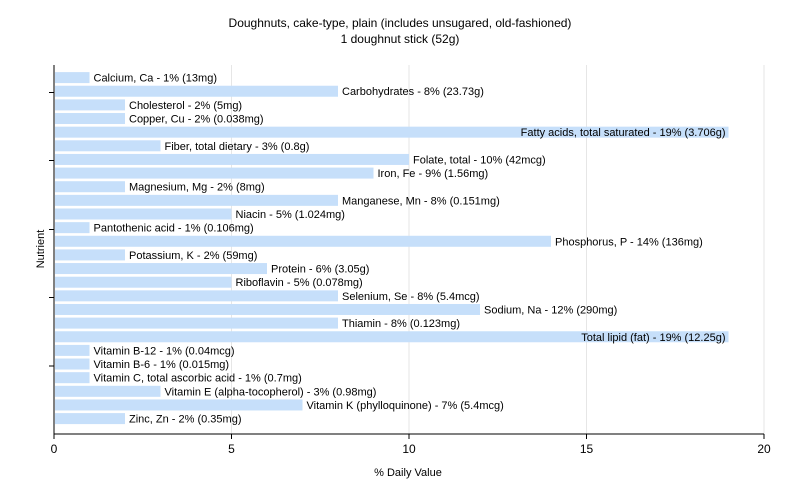  I want to click on x-tick-label: 10, so click(409, 449).